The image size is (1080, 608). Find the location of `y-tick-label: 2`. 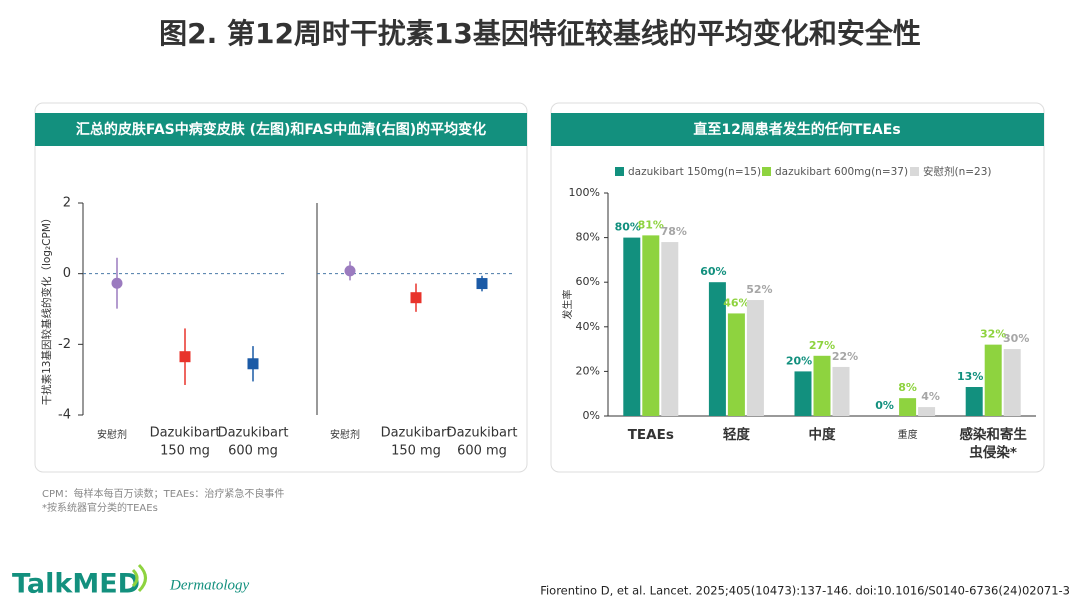

y-tick-label: 2 is located at coordinates (67, 203).